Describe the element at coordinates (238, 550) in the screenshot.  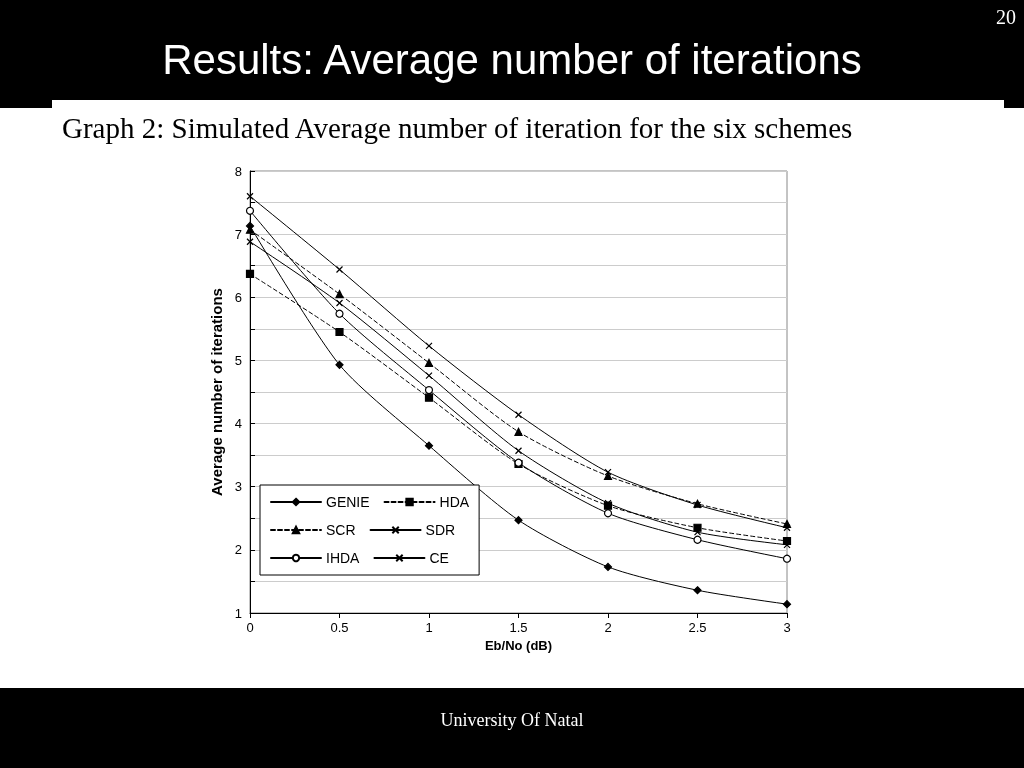
I see `y-tick-label: 2` at that location.